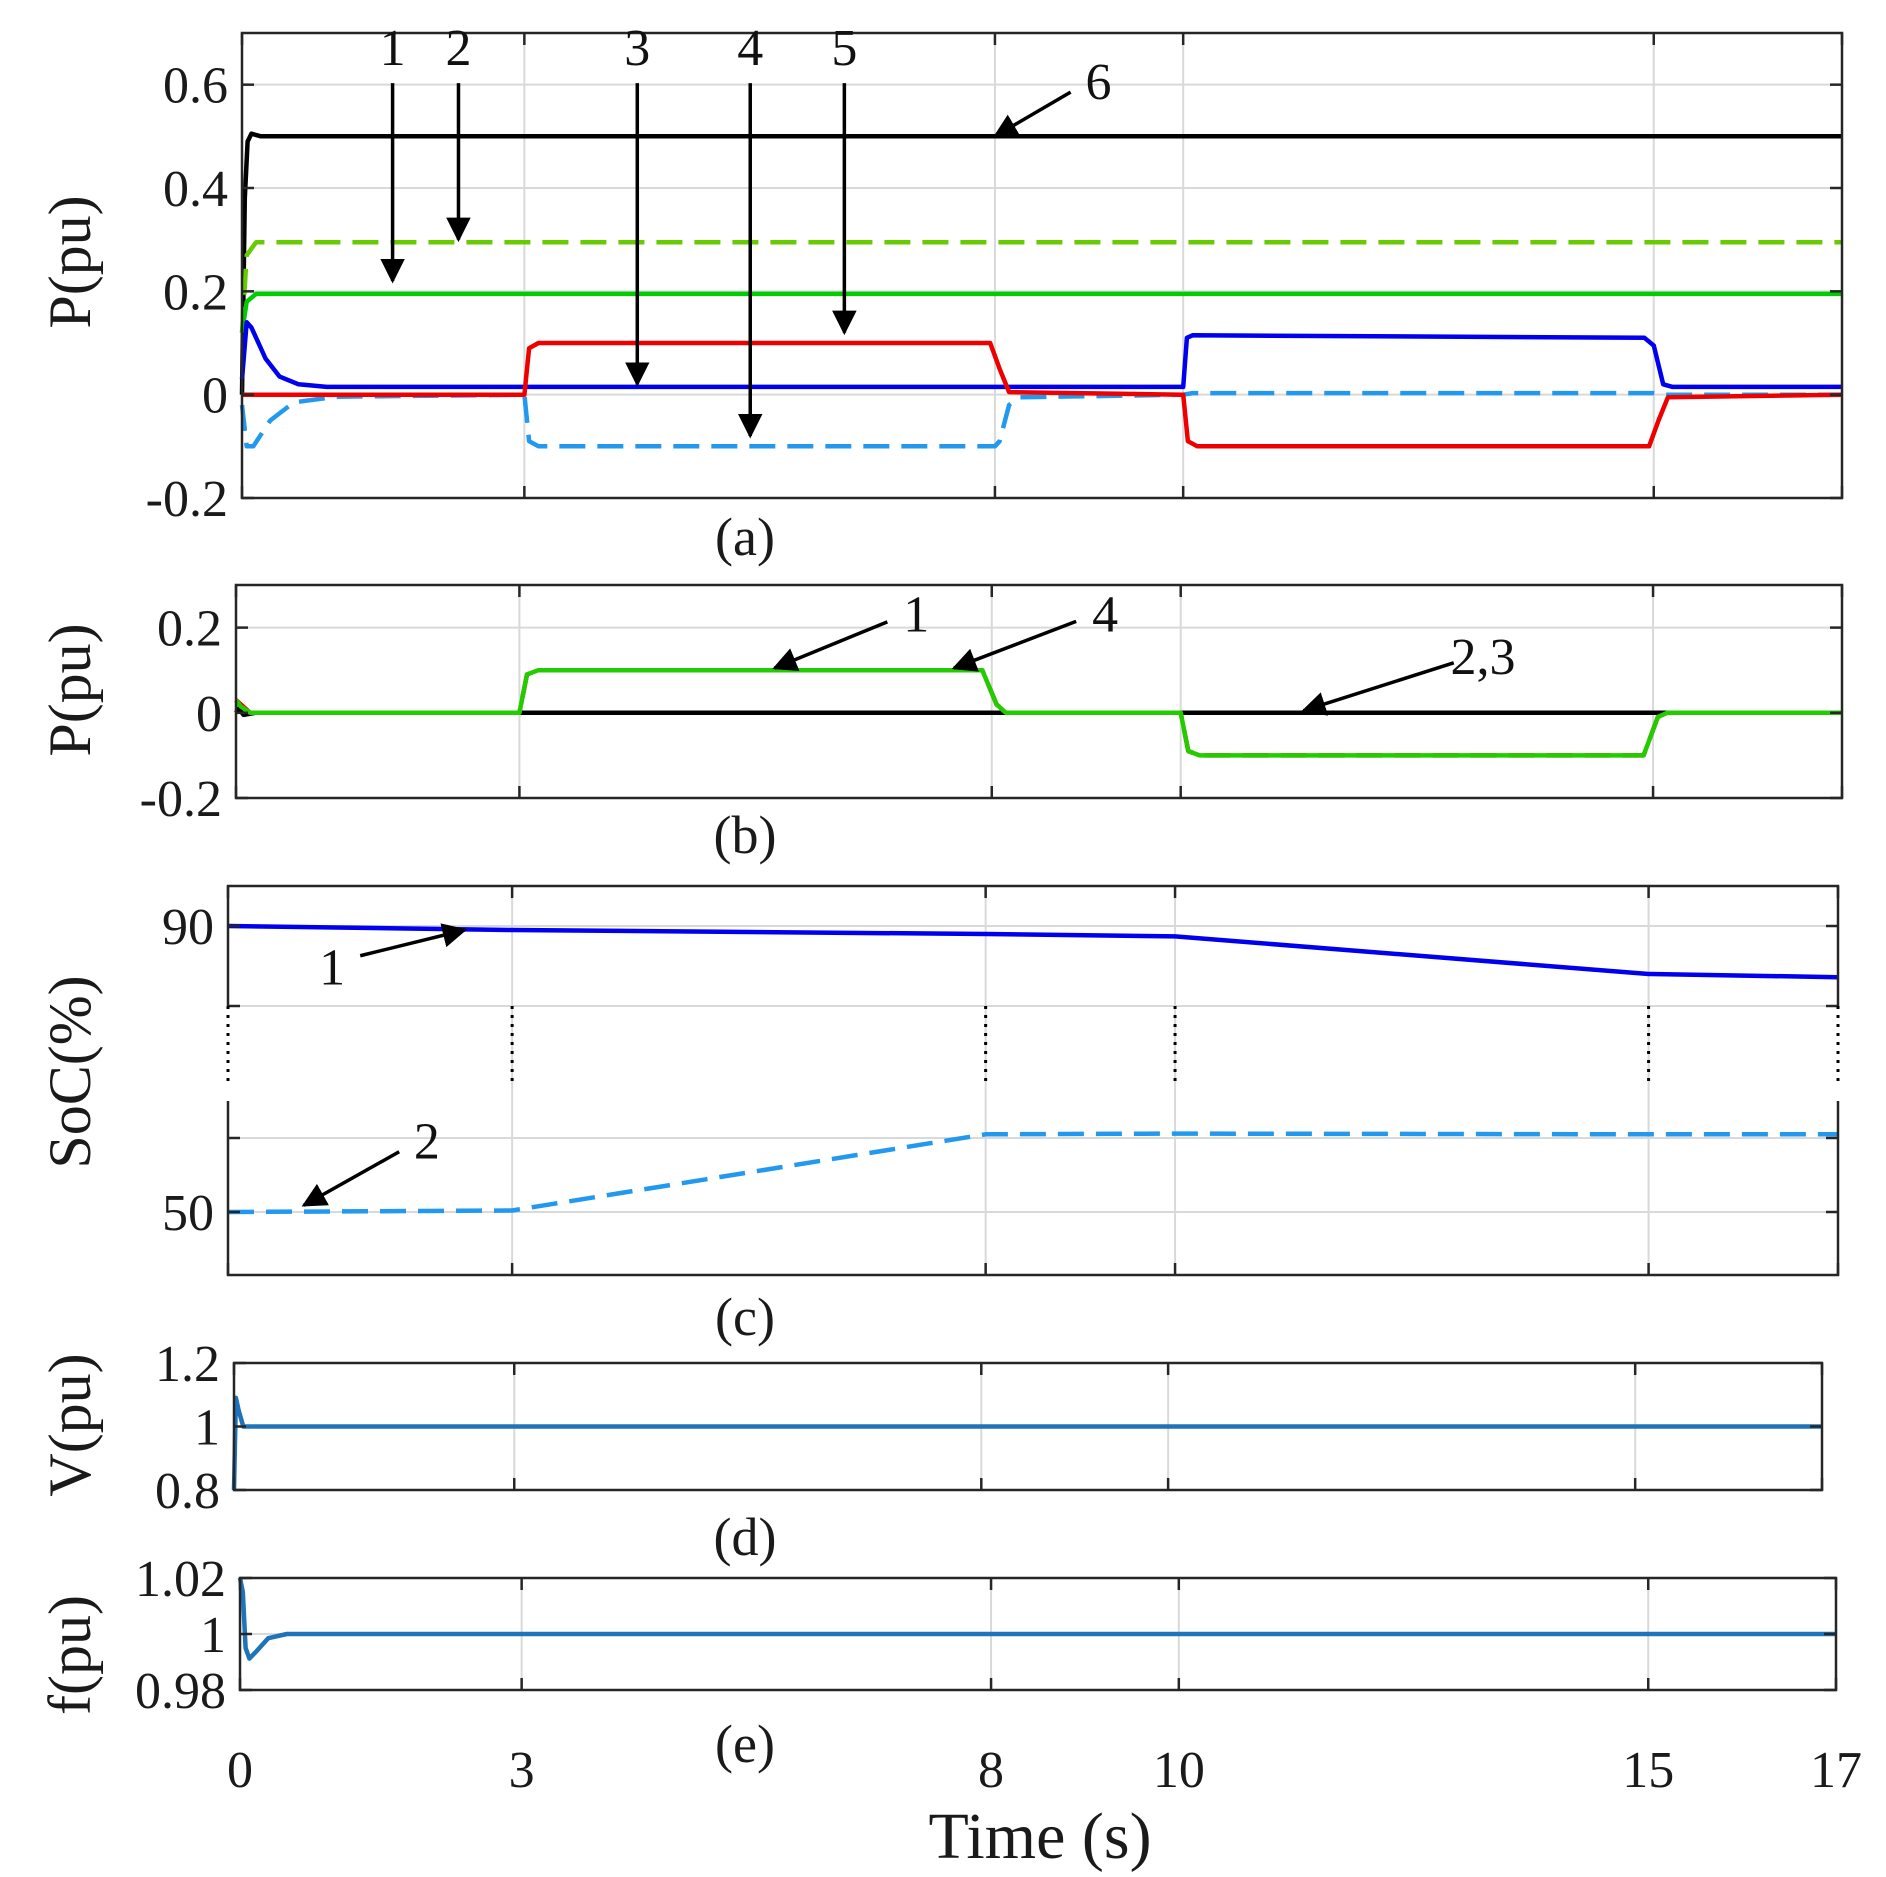 The height and width of the screenshot is (1877, 1886). I want to click on panel-b-ytick-label-0: -0.2, so click(181, 799).